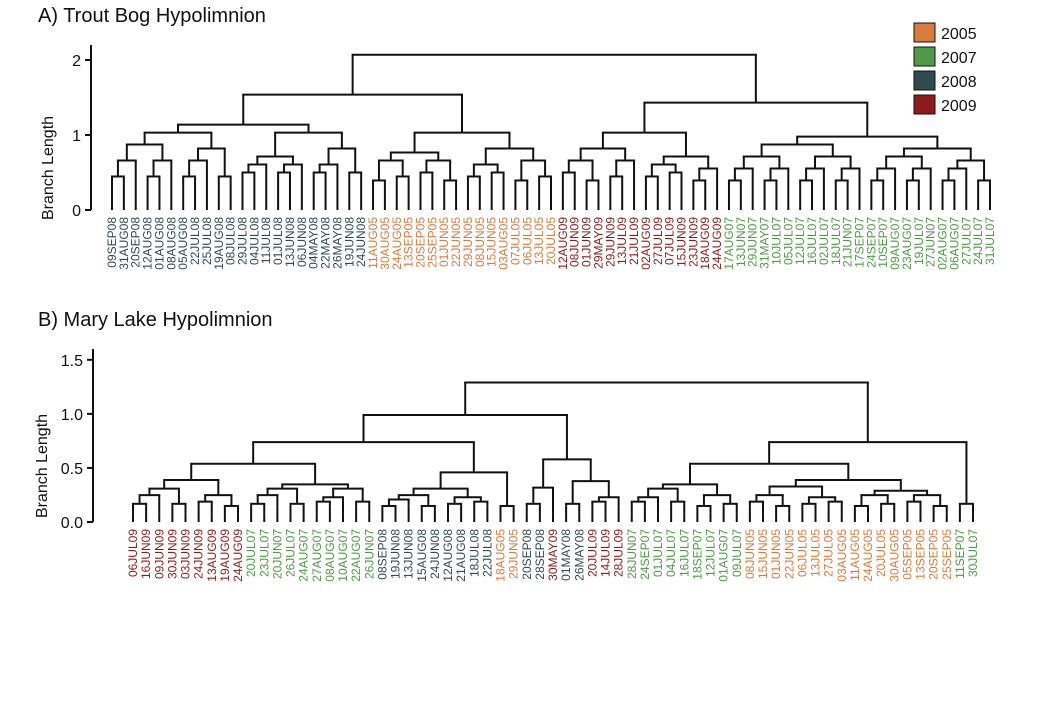  Describe the element at coordinates (72, 361) in the screenshot. I see `panel-b-y-tick-label-1-5: 1.5` at that location.